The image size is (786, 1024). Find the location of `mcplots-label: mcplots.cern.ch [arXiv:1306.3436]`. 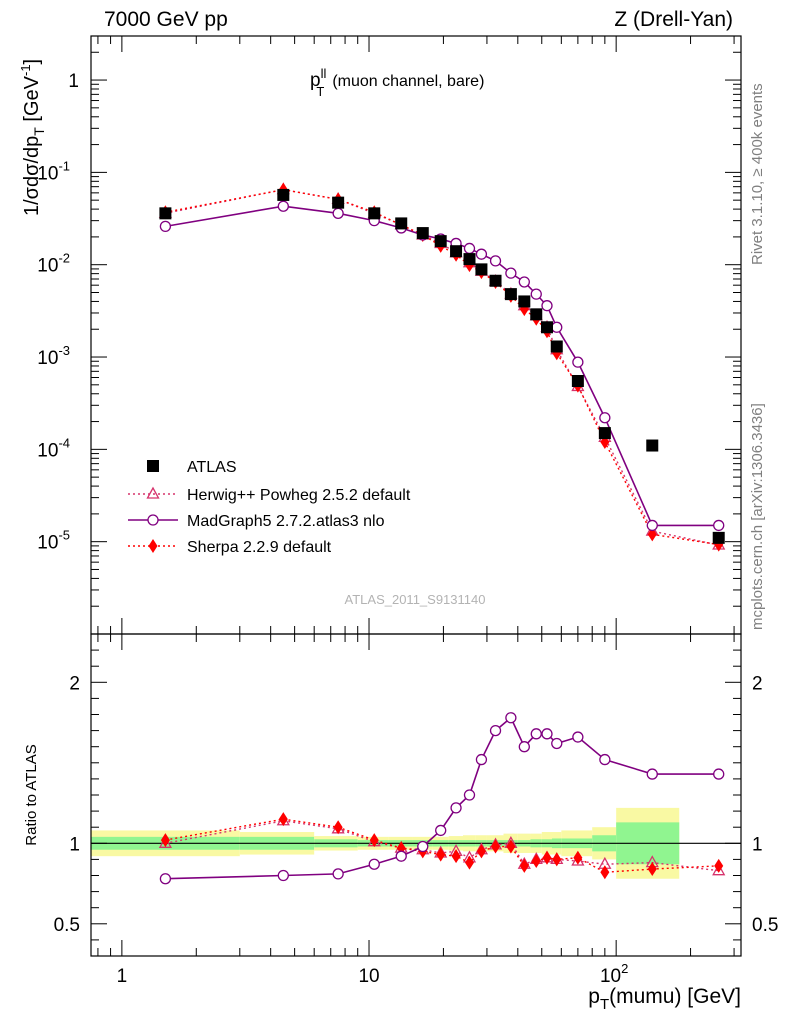

mcplots-label: mcplots.cern.ch [arXiv:1306.3436] is located at coordinates (757, 516).